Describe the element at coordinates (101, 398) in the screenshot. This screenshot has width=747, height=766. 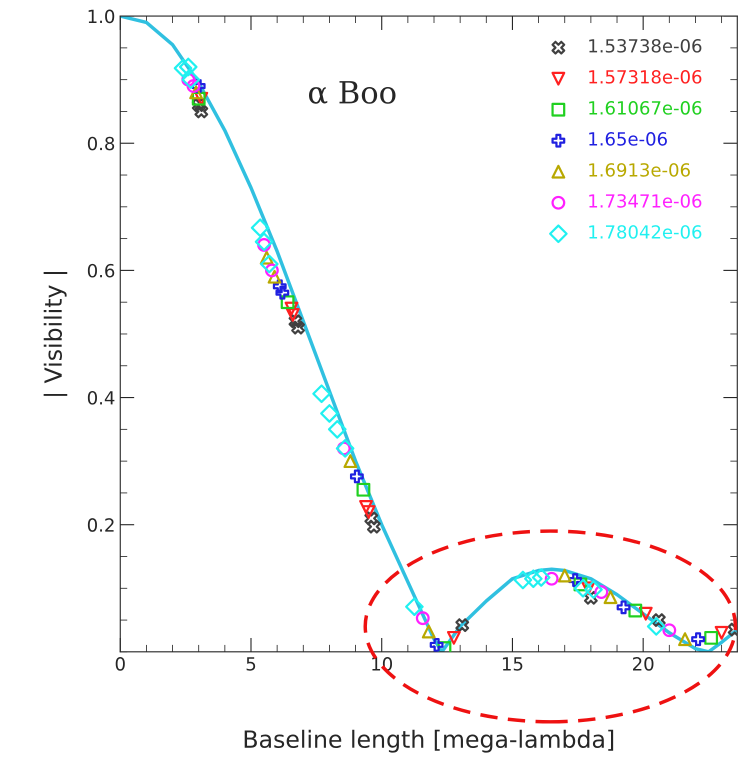
I see `y-tick-label: 0.4` at that location.